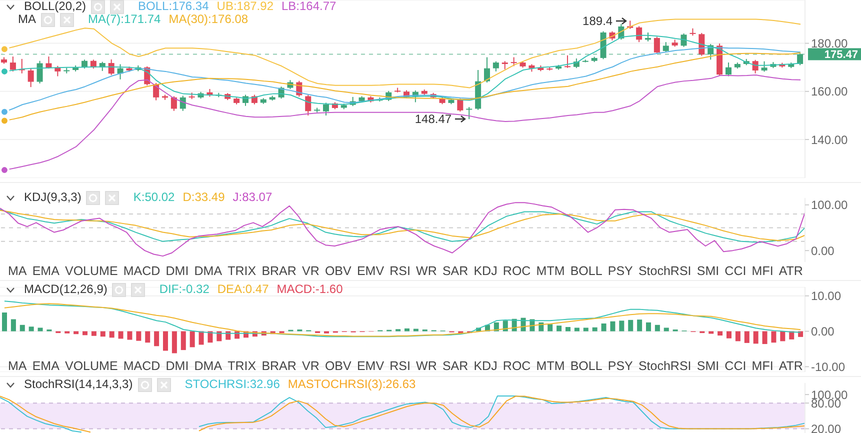  What do you see at coordinates (735, 271) in the screenshot?
I see `text: CCI` at bounding box center [735, 271].